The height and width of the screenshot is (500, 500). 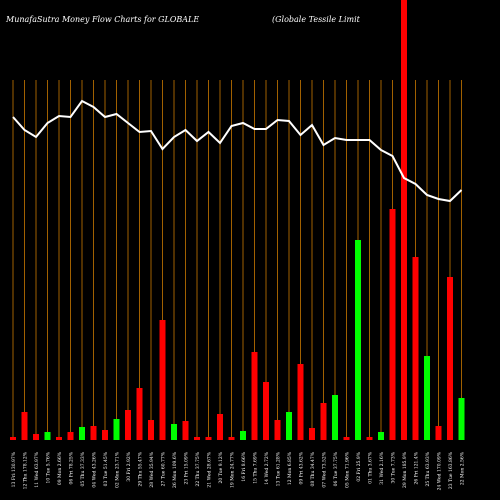 I want to click on x-tick-label: 05 Thu 37.33%, so click(x=83, y=468).